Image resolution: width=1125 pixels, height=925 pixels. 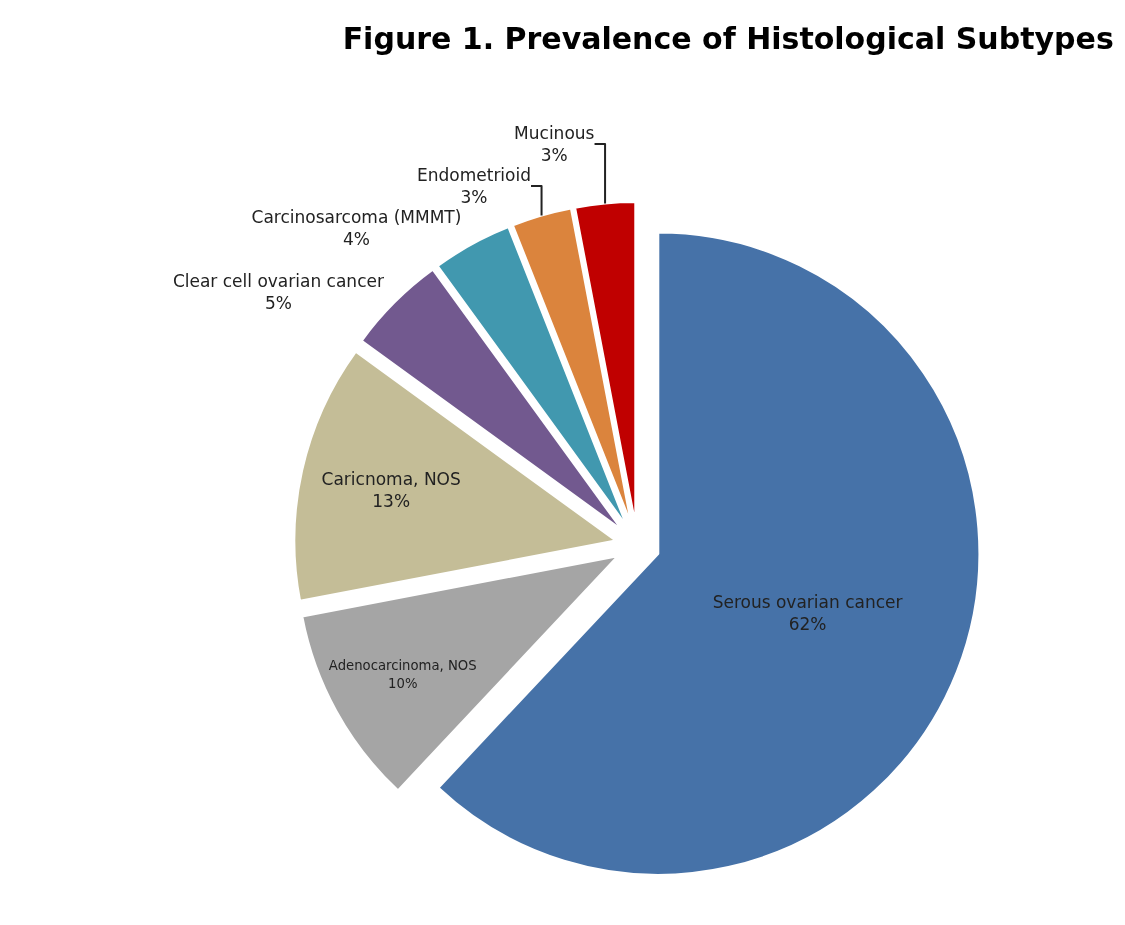 What do you see at coordinates (278, 280) in the screenshot?
I see `slice-label: Clear cell ovarian cancer` at bounding box center [278, 280].